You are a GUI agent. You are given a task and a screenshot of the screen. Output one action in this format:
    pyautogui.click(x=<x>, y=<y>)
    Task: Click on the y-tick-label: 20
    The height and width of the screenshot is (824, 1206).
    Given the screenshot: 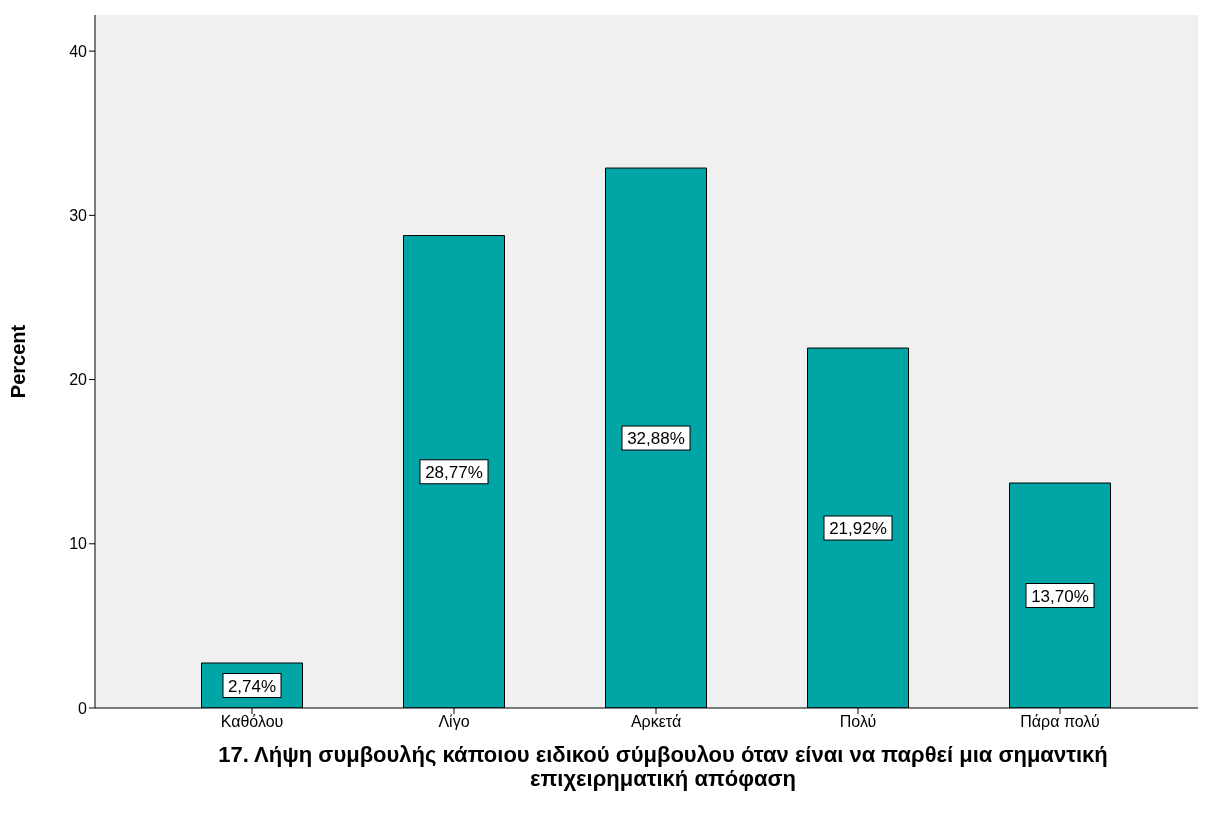 What is the action you would take?
    pyautogui.click(x=78, y=380)
    